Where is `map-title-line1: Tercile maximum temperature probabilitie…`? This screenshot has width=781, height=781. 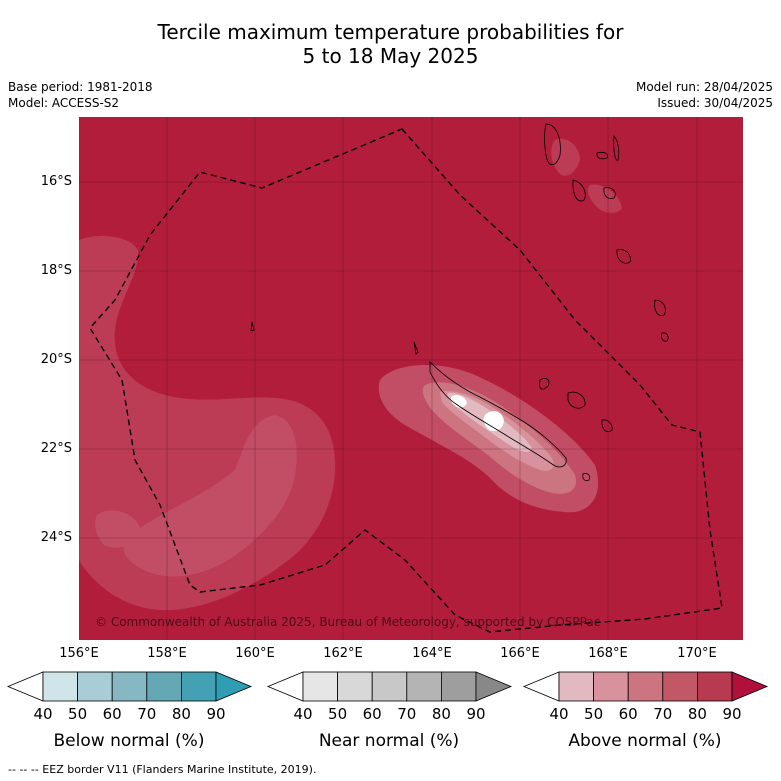 map-title-line1: Tercile maximum temperature probabilitie… is located at coordinates (390, 32).